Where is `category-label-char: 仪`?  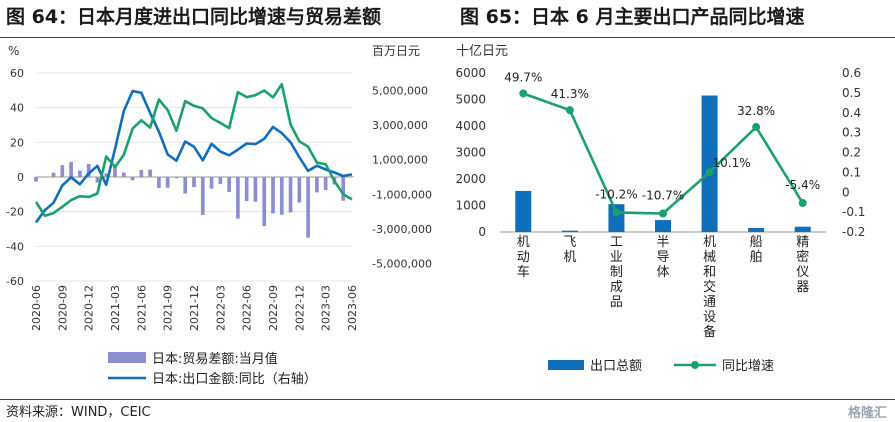
category-label-char: 仪 is located at coordinates (802, 272).